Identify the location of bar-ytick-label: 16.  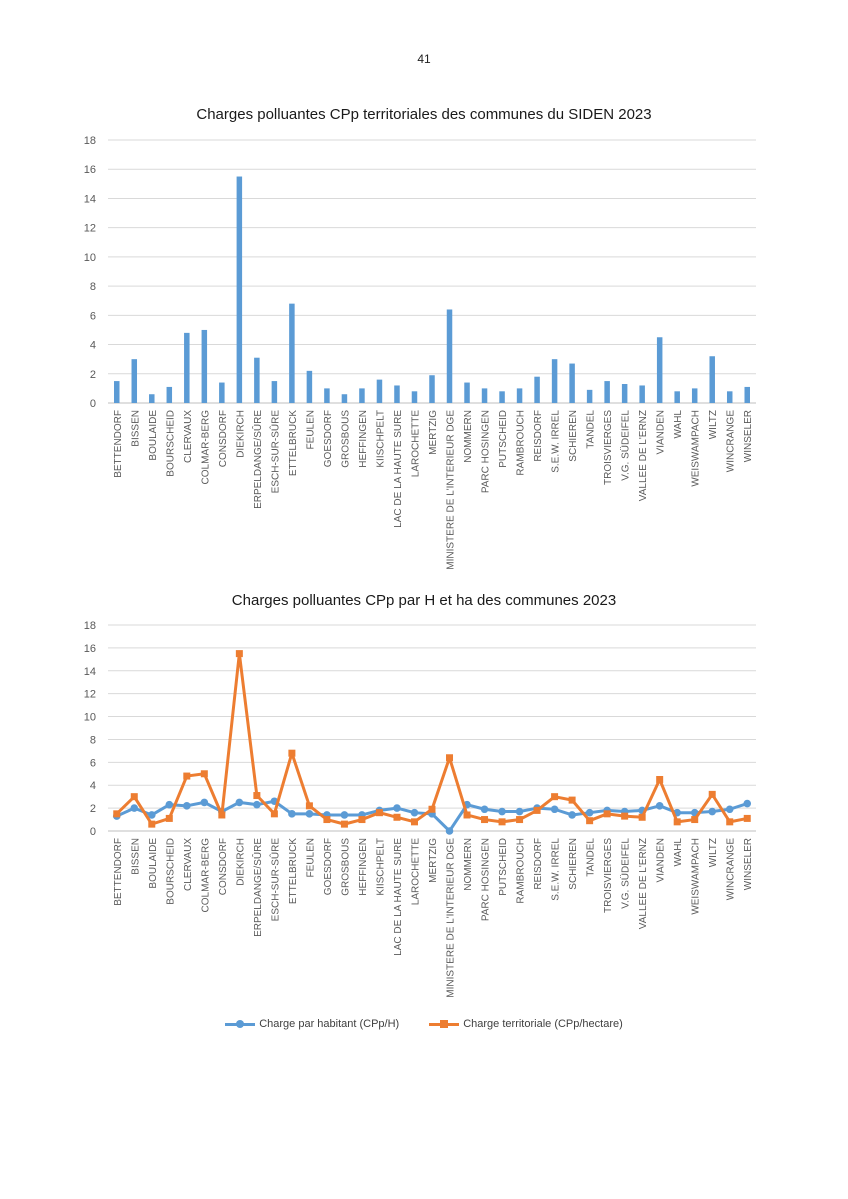
(90, 170).